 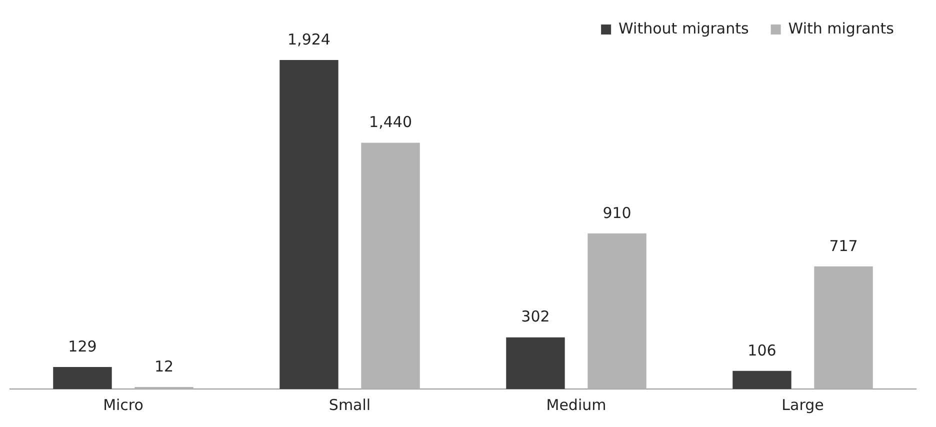 I want to click on legend-label: Without migrants, so click(x=683, y=28).